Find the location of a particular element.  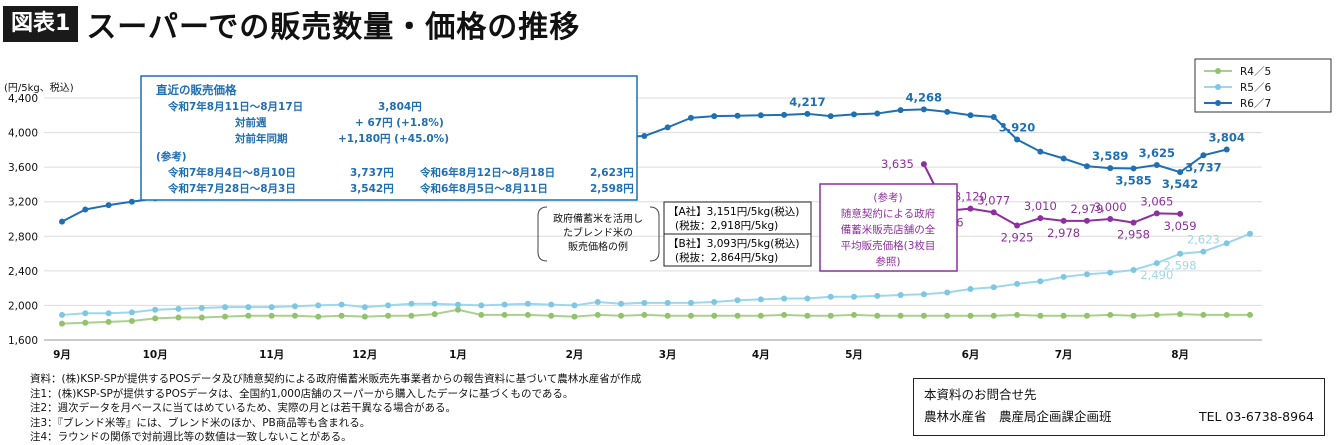

data-label: 3,920 is located at coordinates (1017, 127).